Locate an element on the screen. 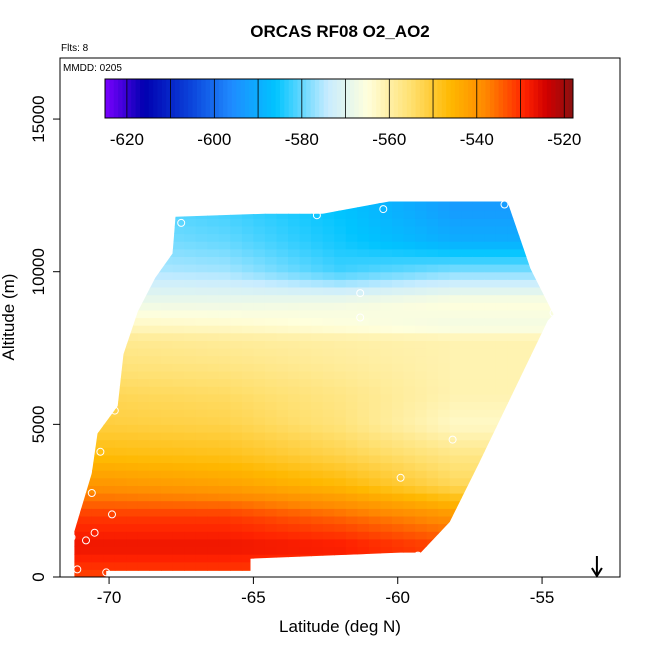 The width and height of the screenshot is (650, 650). x-tick-label: -60 is located at coordinates (397, 597).